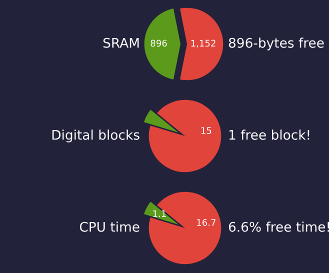 The width and height of the screenshot is (329, 273). I want to click on data-label: 15, so click(206, 130).